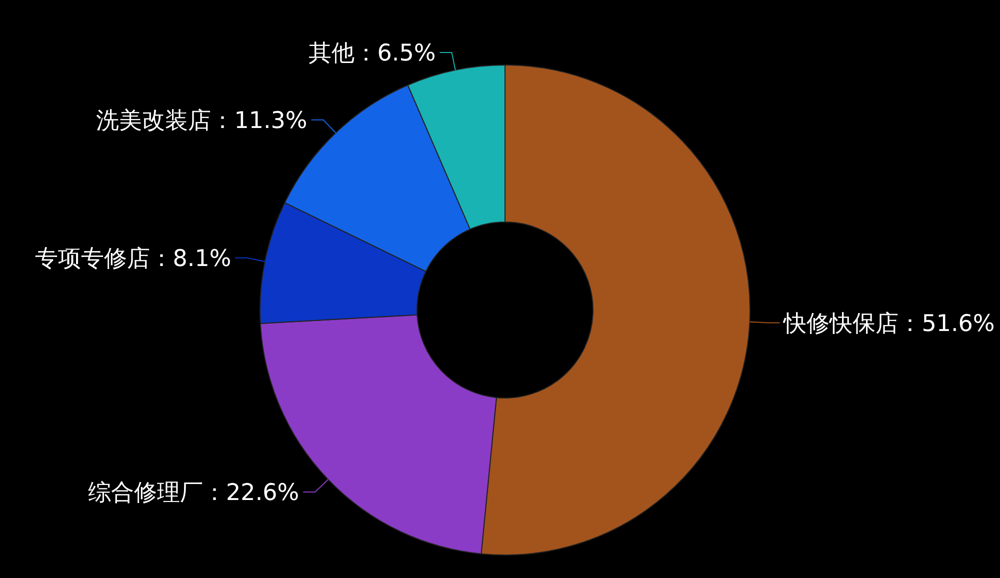 This screenshot has width=1000, height=578. I want to click on slice-label: 其他：6.5%, so click(372, 53).